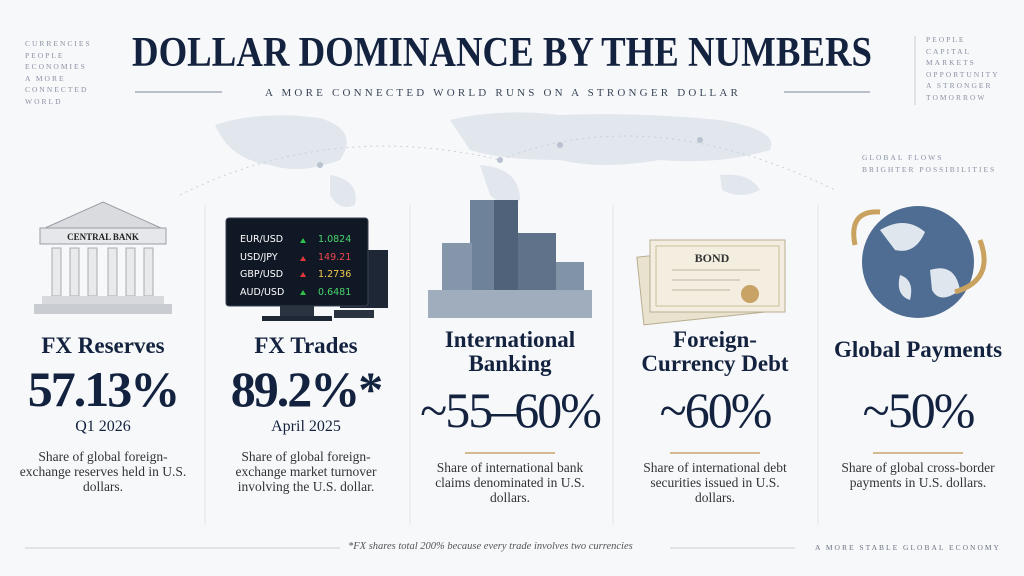 The image size is (1024, 576). Describe the element at coordinates (104, 389) in the screenshot. I see `panel-stat: 57.13%` at that location.